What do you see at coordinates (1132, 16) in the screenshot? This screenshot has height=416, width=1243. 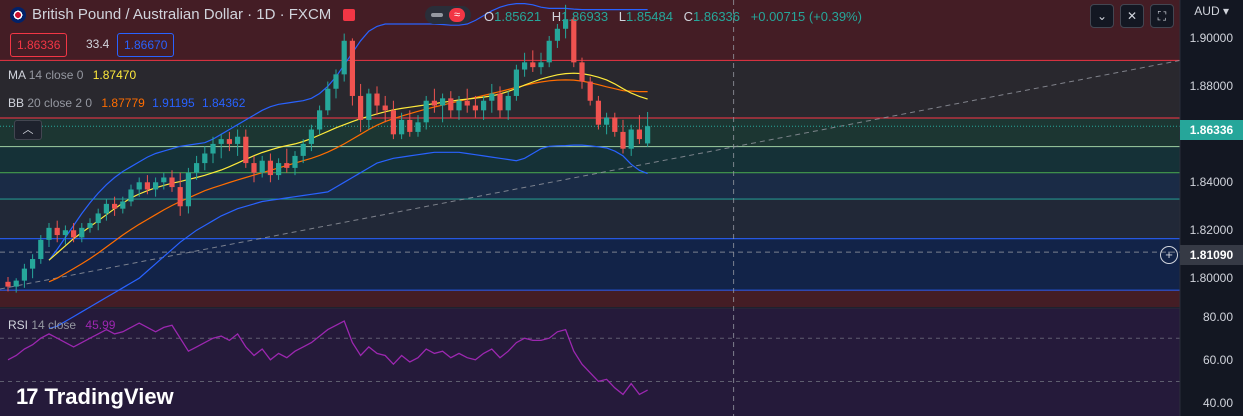 I see `collapse-button: ✕` at bounding box center [1132, 16].